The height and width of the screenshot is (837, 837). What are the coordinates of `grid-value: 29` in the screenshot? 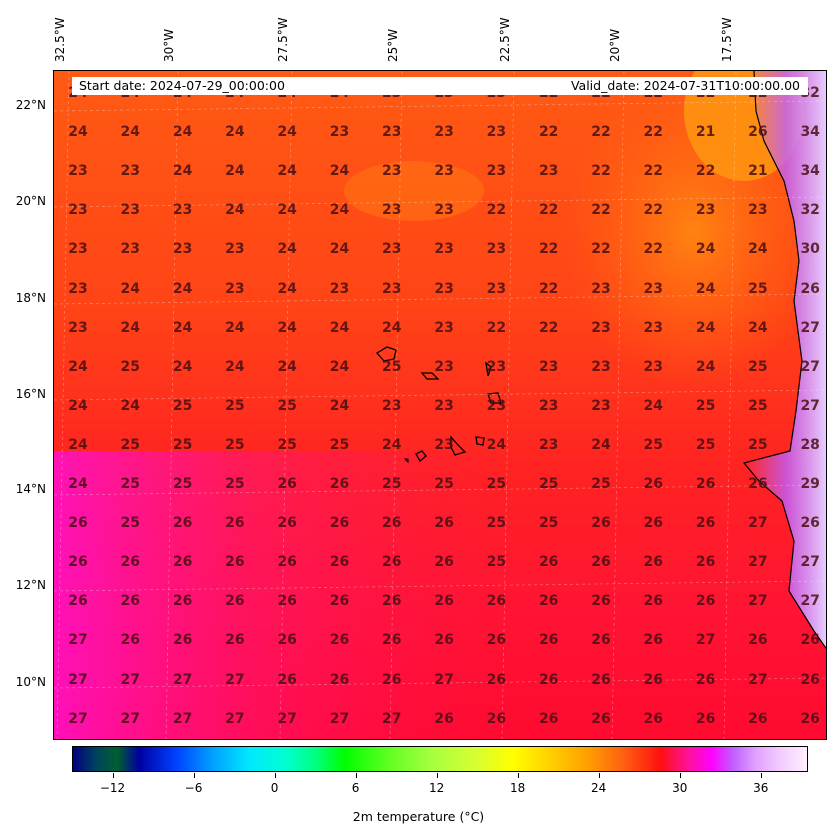 It's located at (810, 484).